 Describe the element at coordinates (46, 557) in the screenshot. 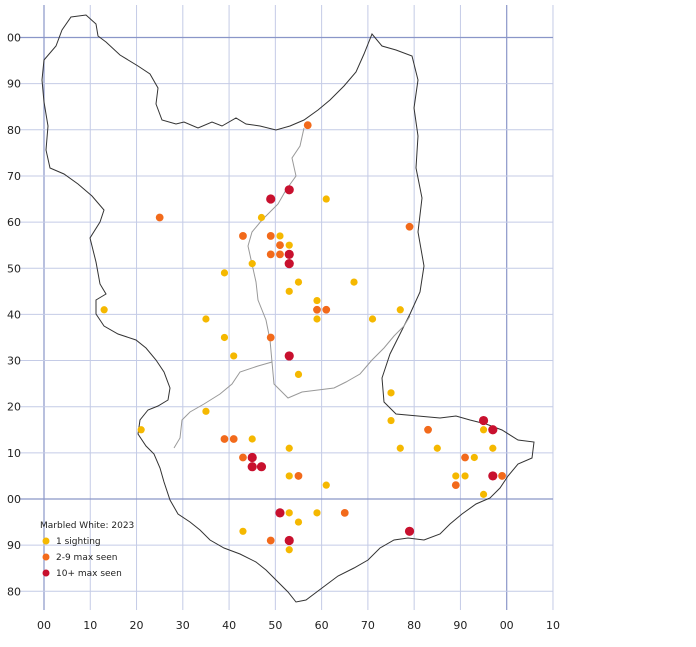

I see `legend-marker-few` at that location.